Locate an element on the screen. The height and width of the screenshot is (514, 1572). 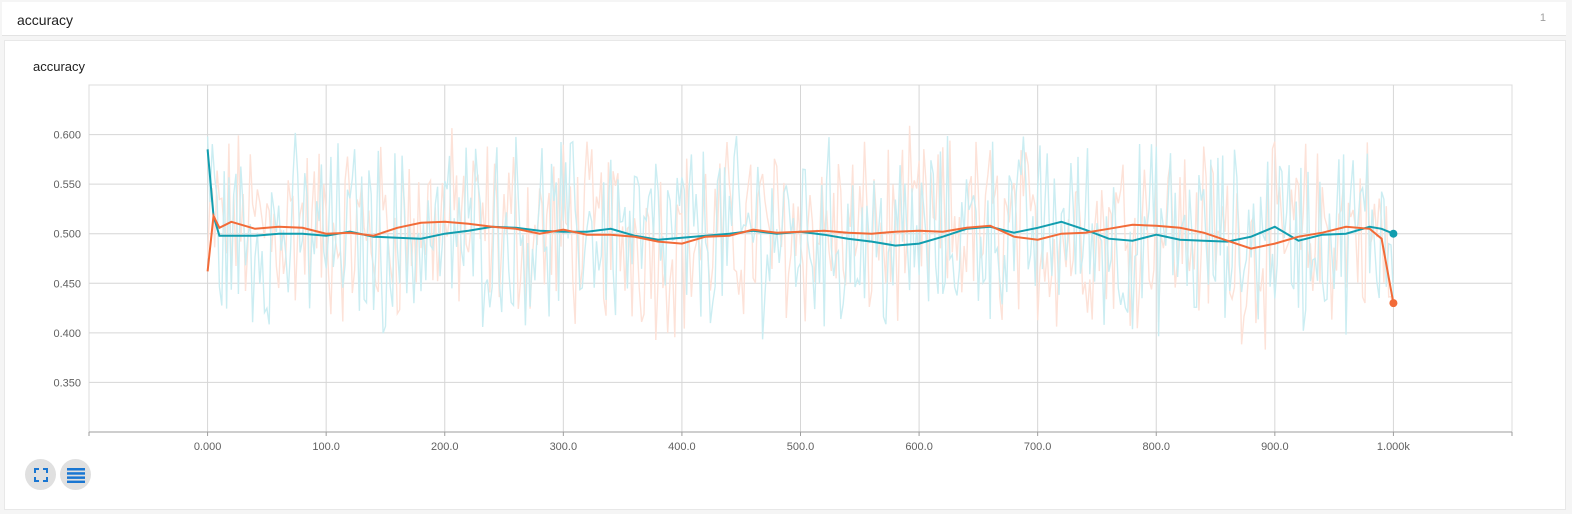
y-tick-label: 0.450 is located at coordinates (67, 284).